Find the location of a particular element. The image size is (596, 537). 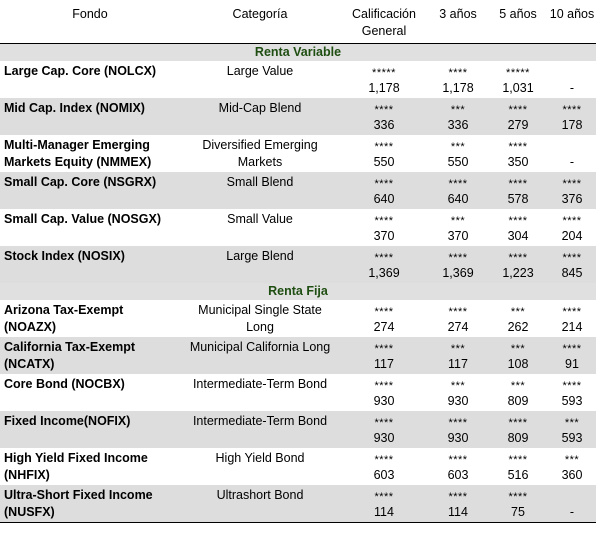

rating-3-years: **** 274 is located at coordinates (458, 318).